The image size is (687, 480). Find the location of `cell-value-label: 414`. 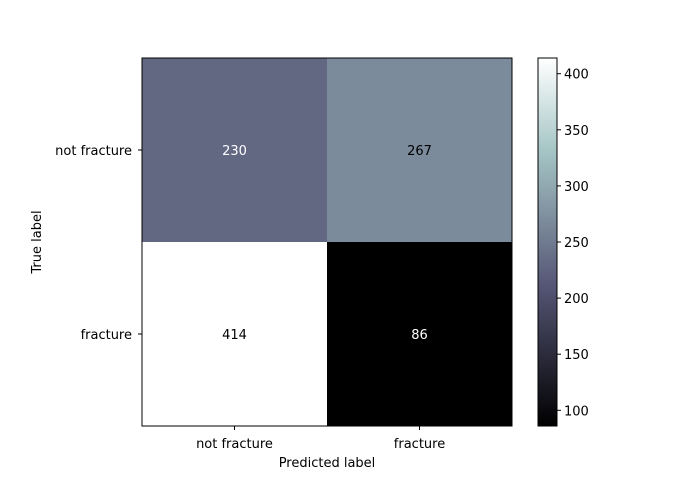

cell-value-label: 414 is located at coordinates (234, 335).